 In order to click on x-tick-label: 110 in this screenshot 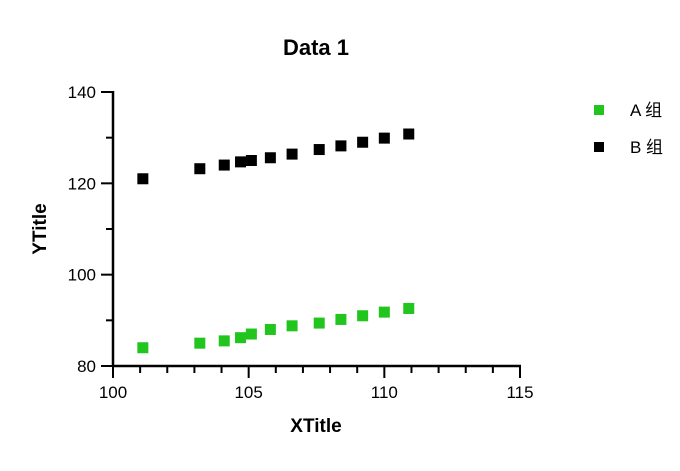, I will do `click(384, 392)`.